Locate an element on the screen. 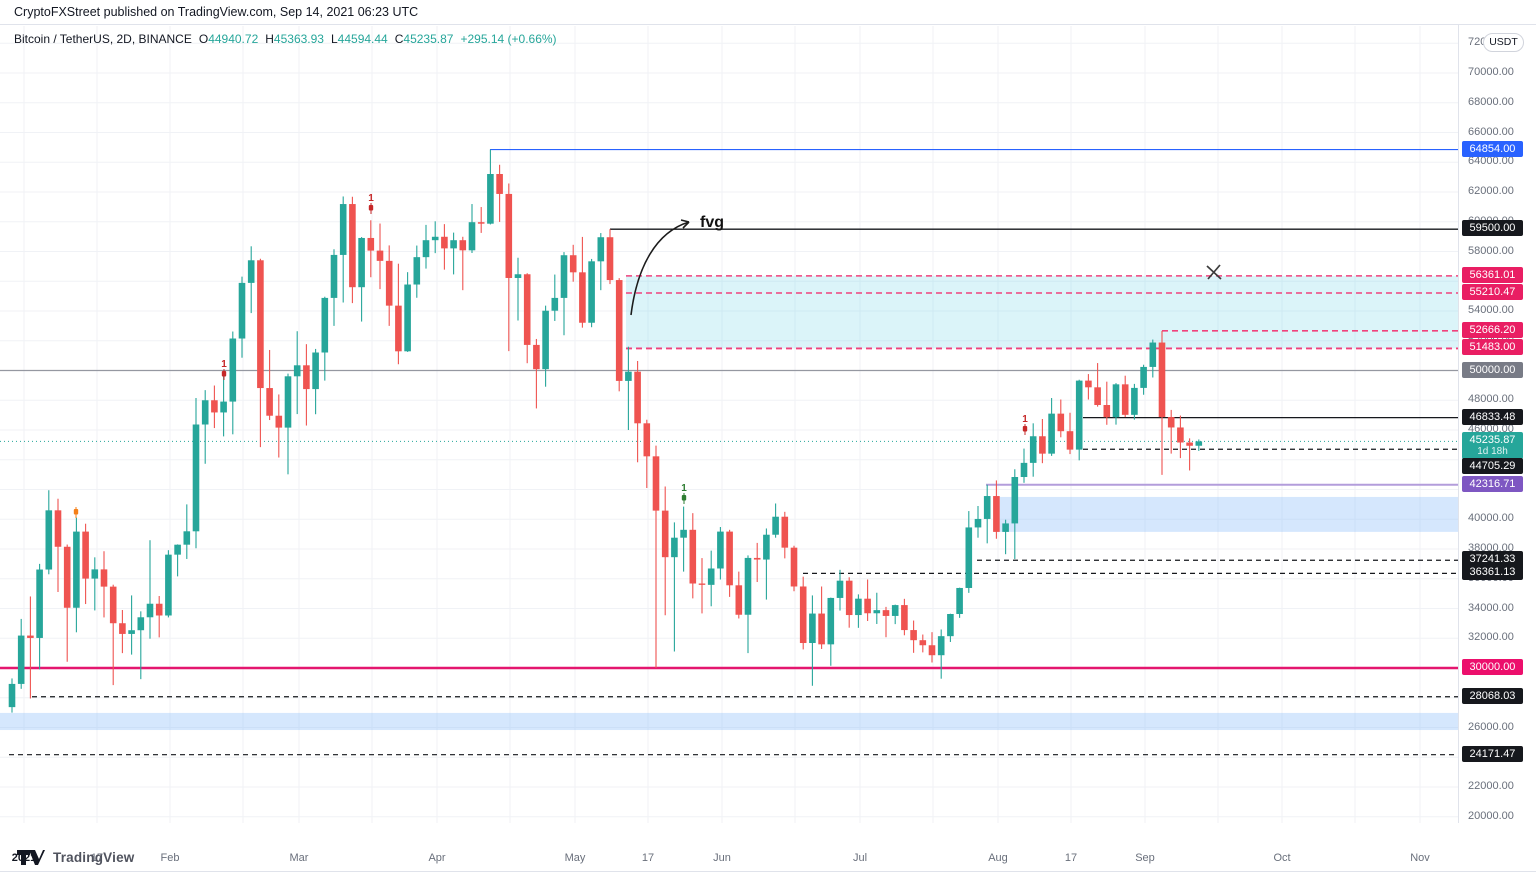  time-tick-label: Sep is located at coordinates (1145, 858).